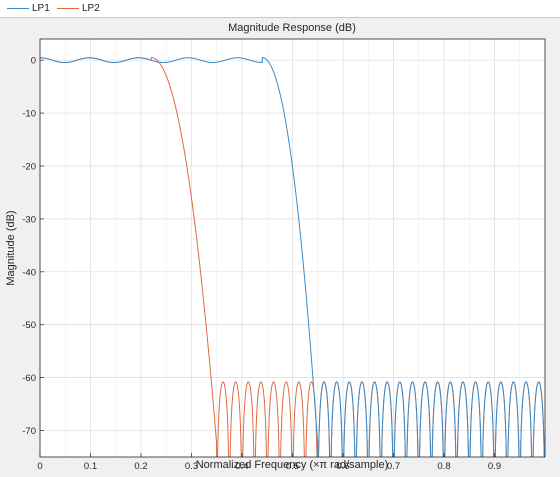 The width and height of the screenshot is (560, 477). Describe the element at coordinates (29, 166) in the screenshot. I see `y-tick-label: -20` at that location.